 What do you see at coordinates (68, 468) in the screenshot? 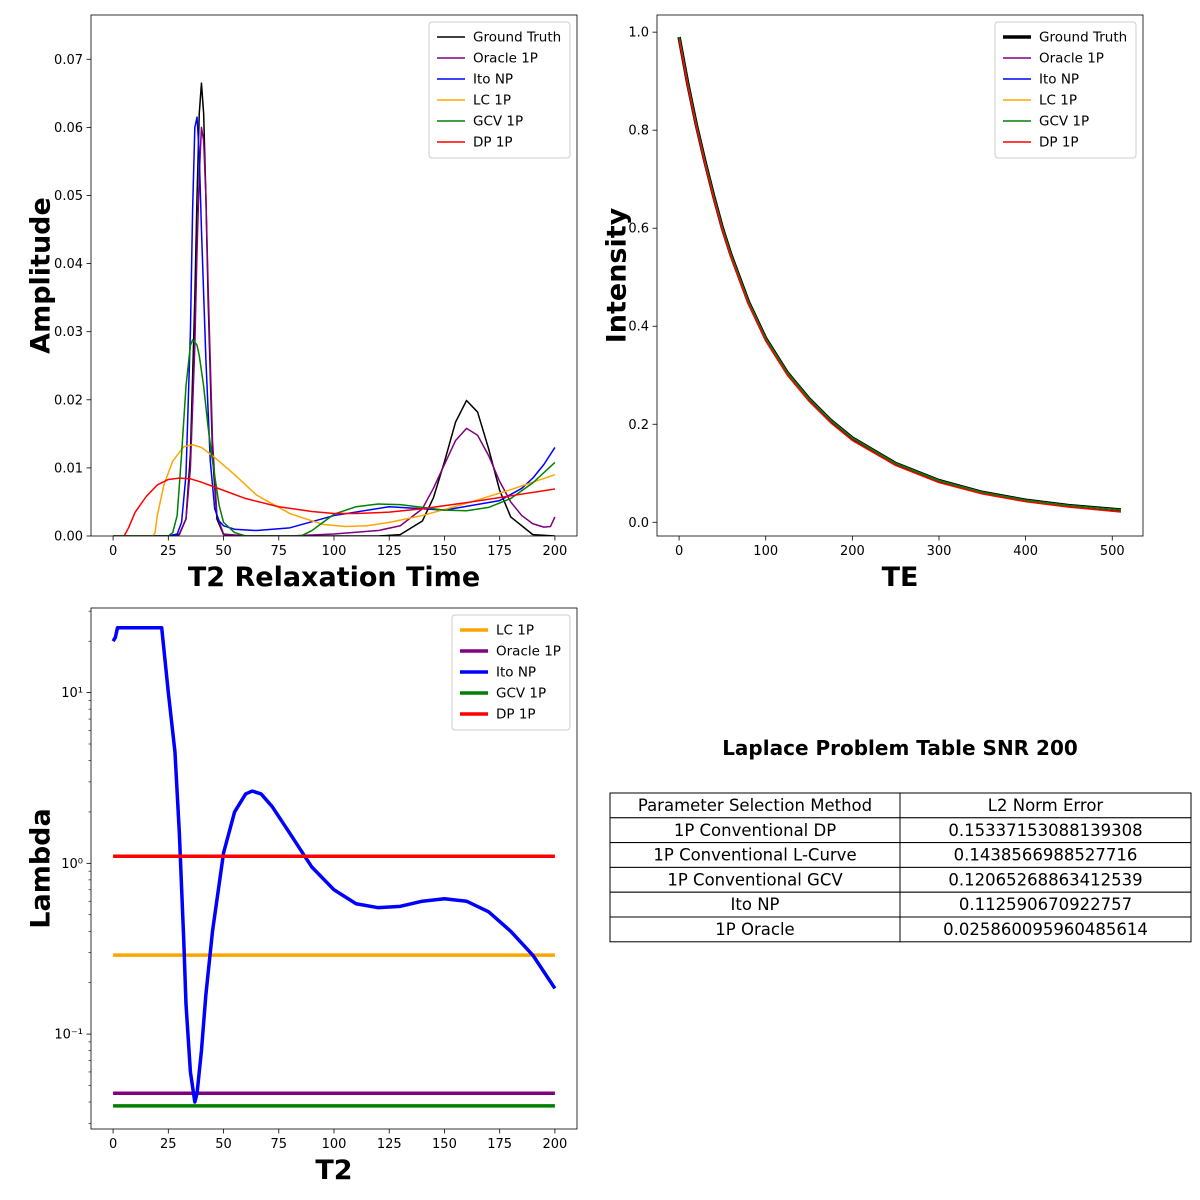
I see `y-tick-label: 0.01` at bounding box center [68, 468].